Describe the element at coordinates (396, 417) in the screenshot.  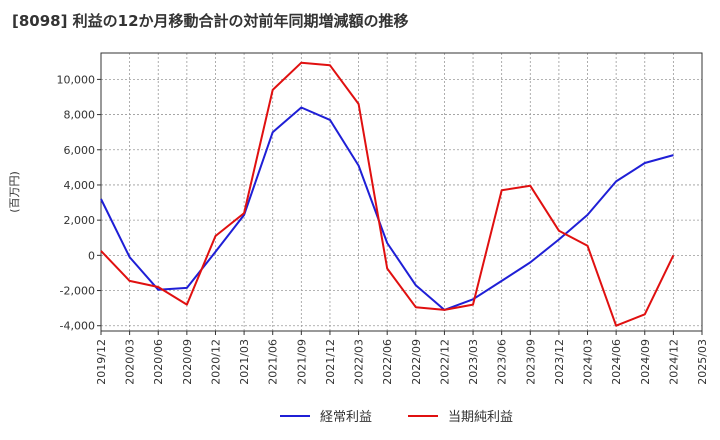
I see `legend: 経常利益 当期純利益` at that location.